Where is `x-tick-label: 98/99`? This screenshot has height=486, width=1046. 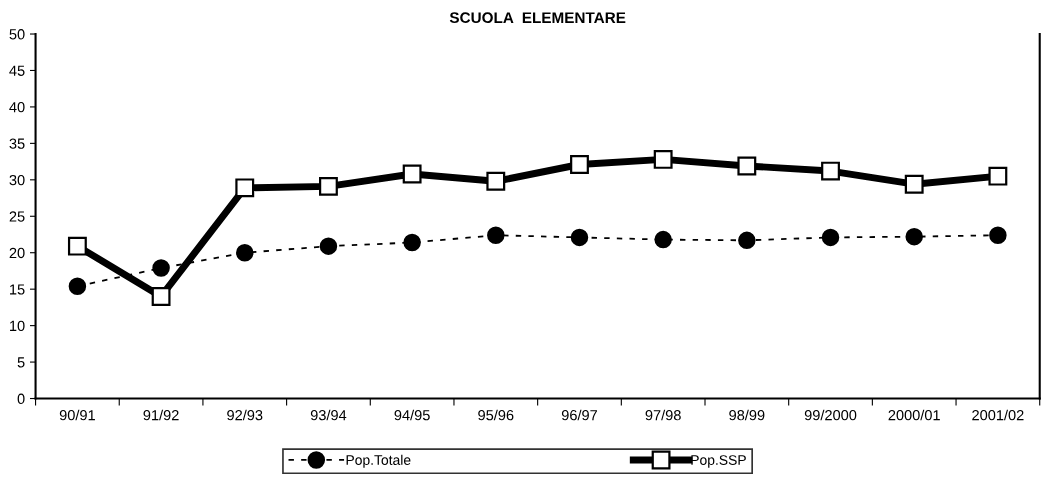 x-tick-label: 98/99 is located at coordinates (747, 415).